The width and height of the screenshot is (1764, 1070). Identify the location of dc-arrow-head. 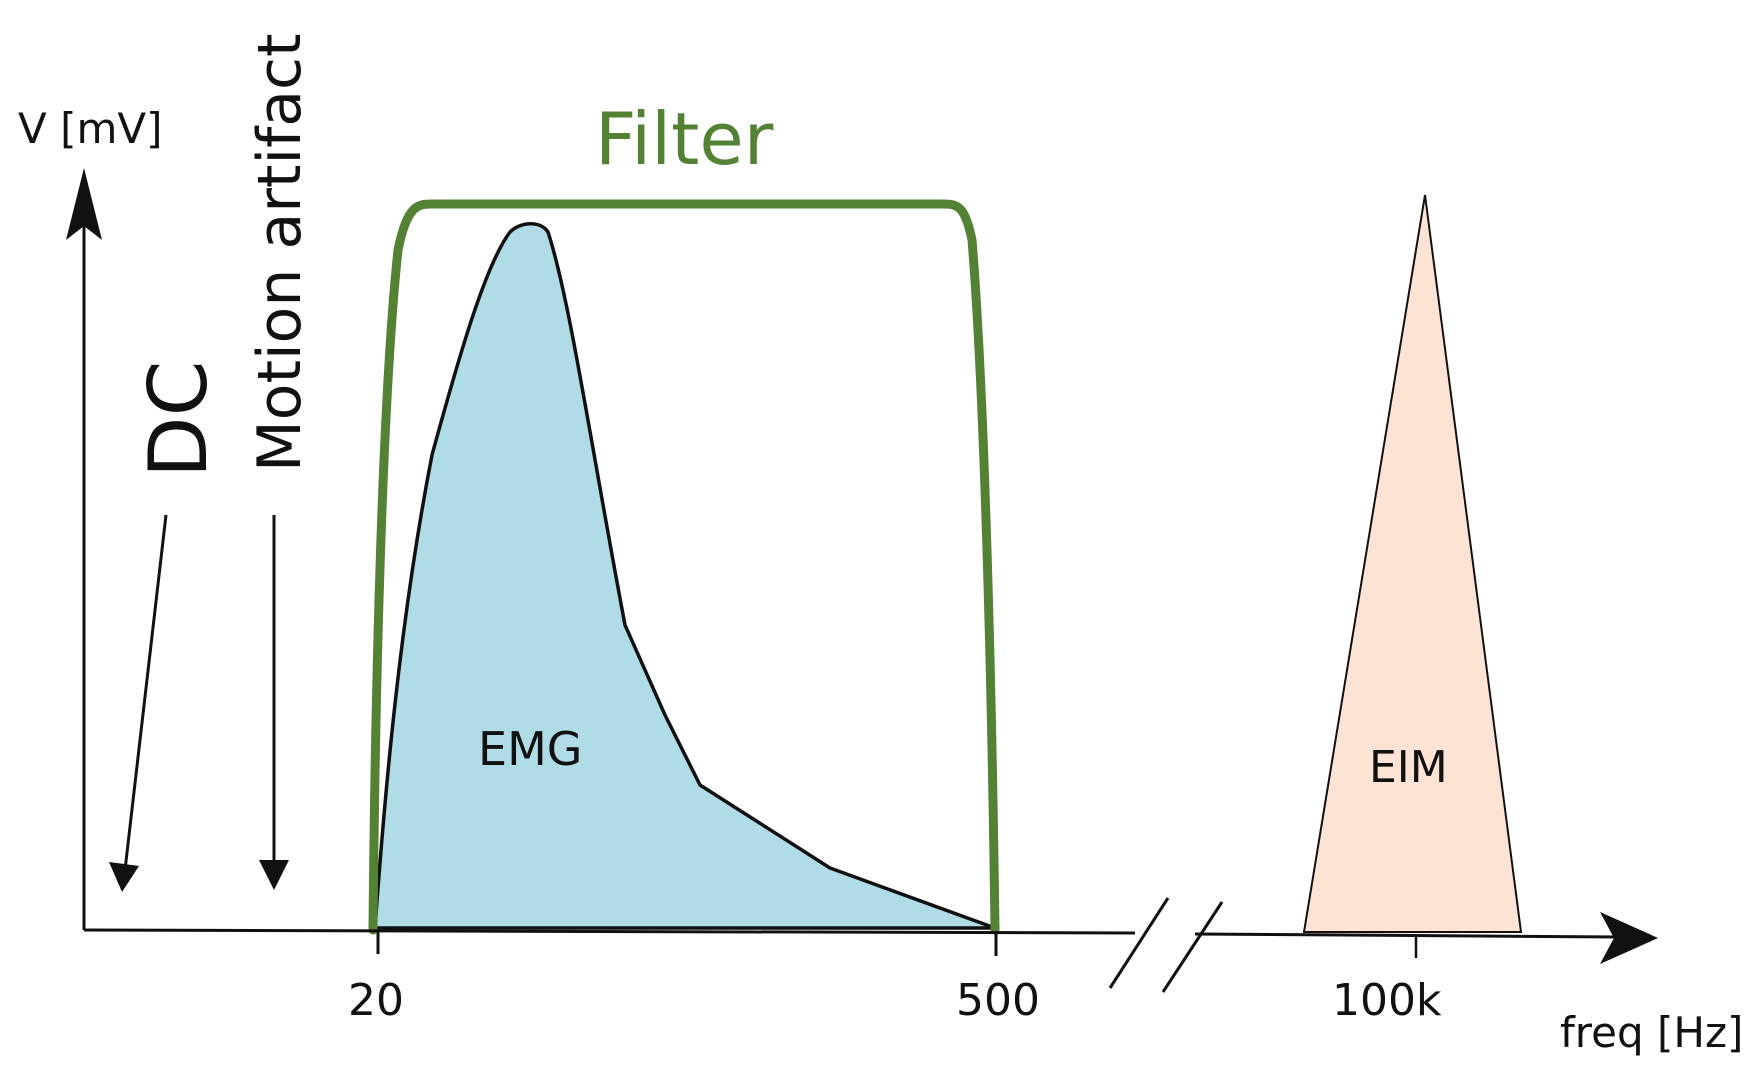
(124, 877).